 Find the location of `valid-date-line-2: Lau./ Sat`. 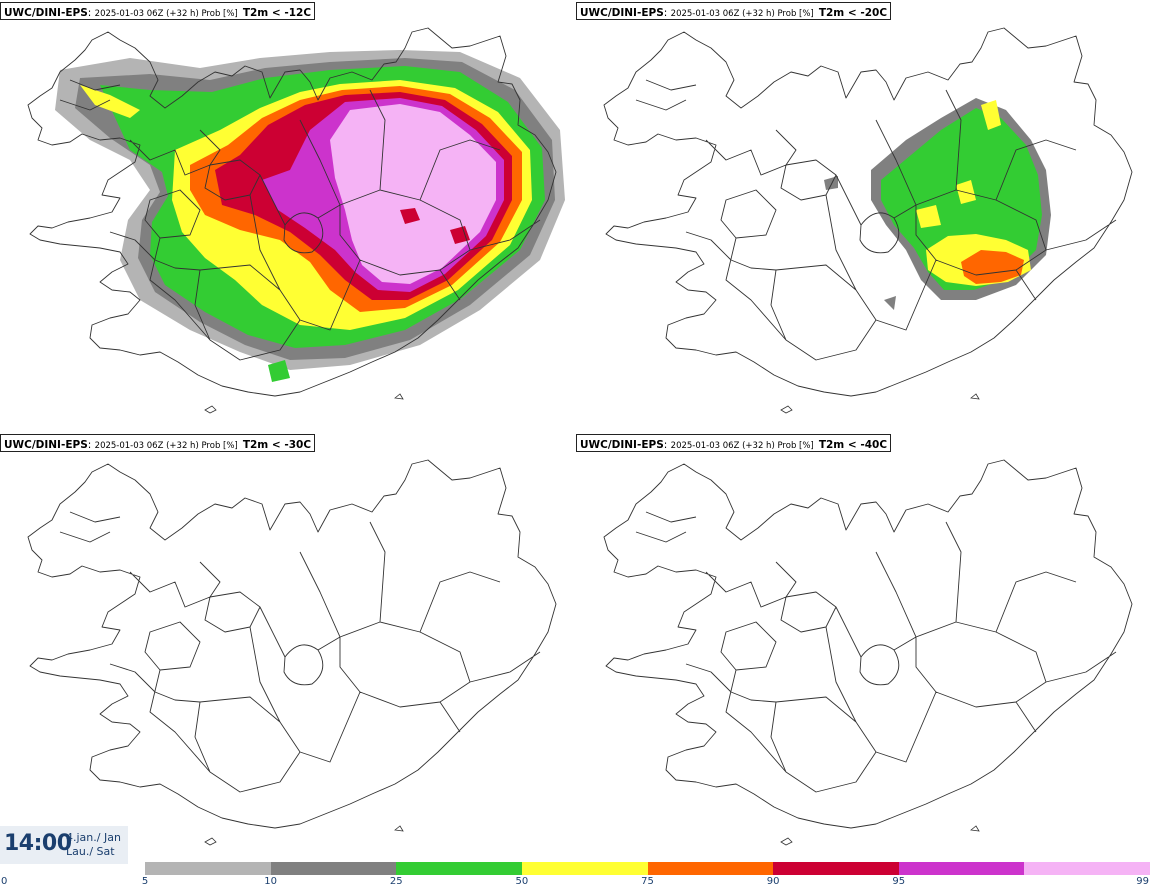

valid-date-line-2: Lau./ Sat is located at coordinates (90, 851).